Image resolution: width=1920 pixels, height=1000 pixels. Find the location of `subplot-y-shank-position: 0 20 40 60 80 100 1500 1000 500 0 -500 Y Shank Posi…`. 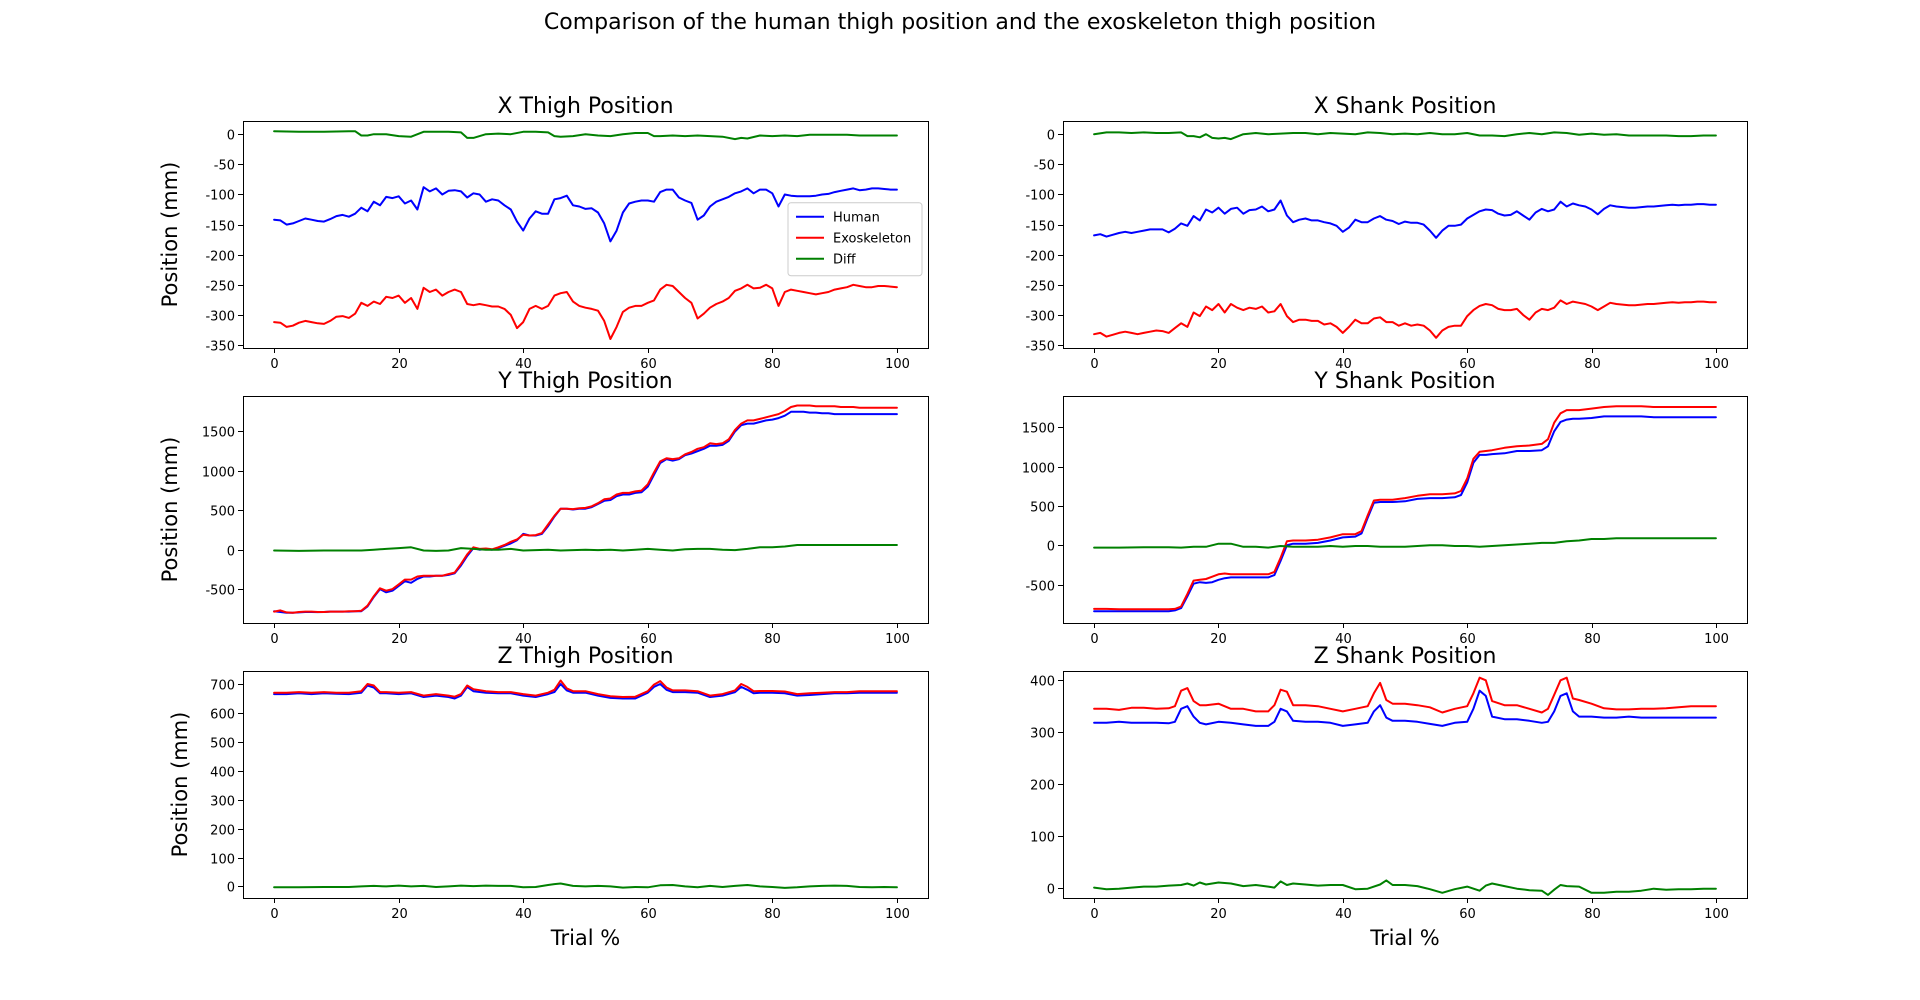

subplot-y-shank-position: 0 20 40 60 80 100 1500 1000 500 0 -500 Y Shank Posi… is located at coordinates (1385, 508).